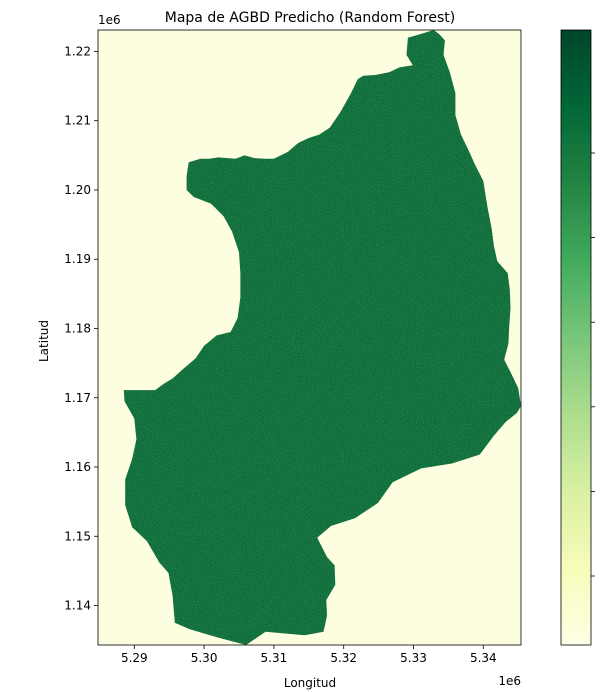  Describe the element at coordinates (134, 658) in the screenshot. I see `x-tick-label: 5.29` at that location.